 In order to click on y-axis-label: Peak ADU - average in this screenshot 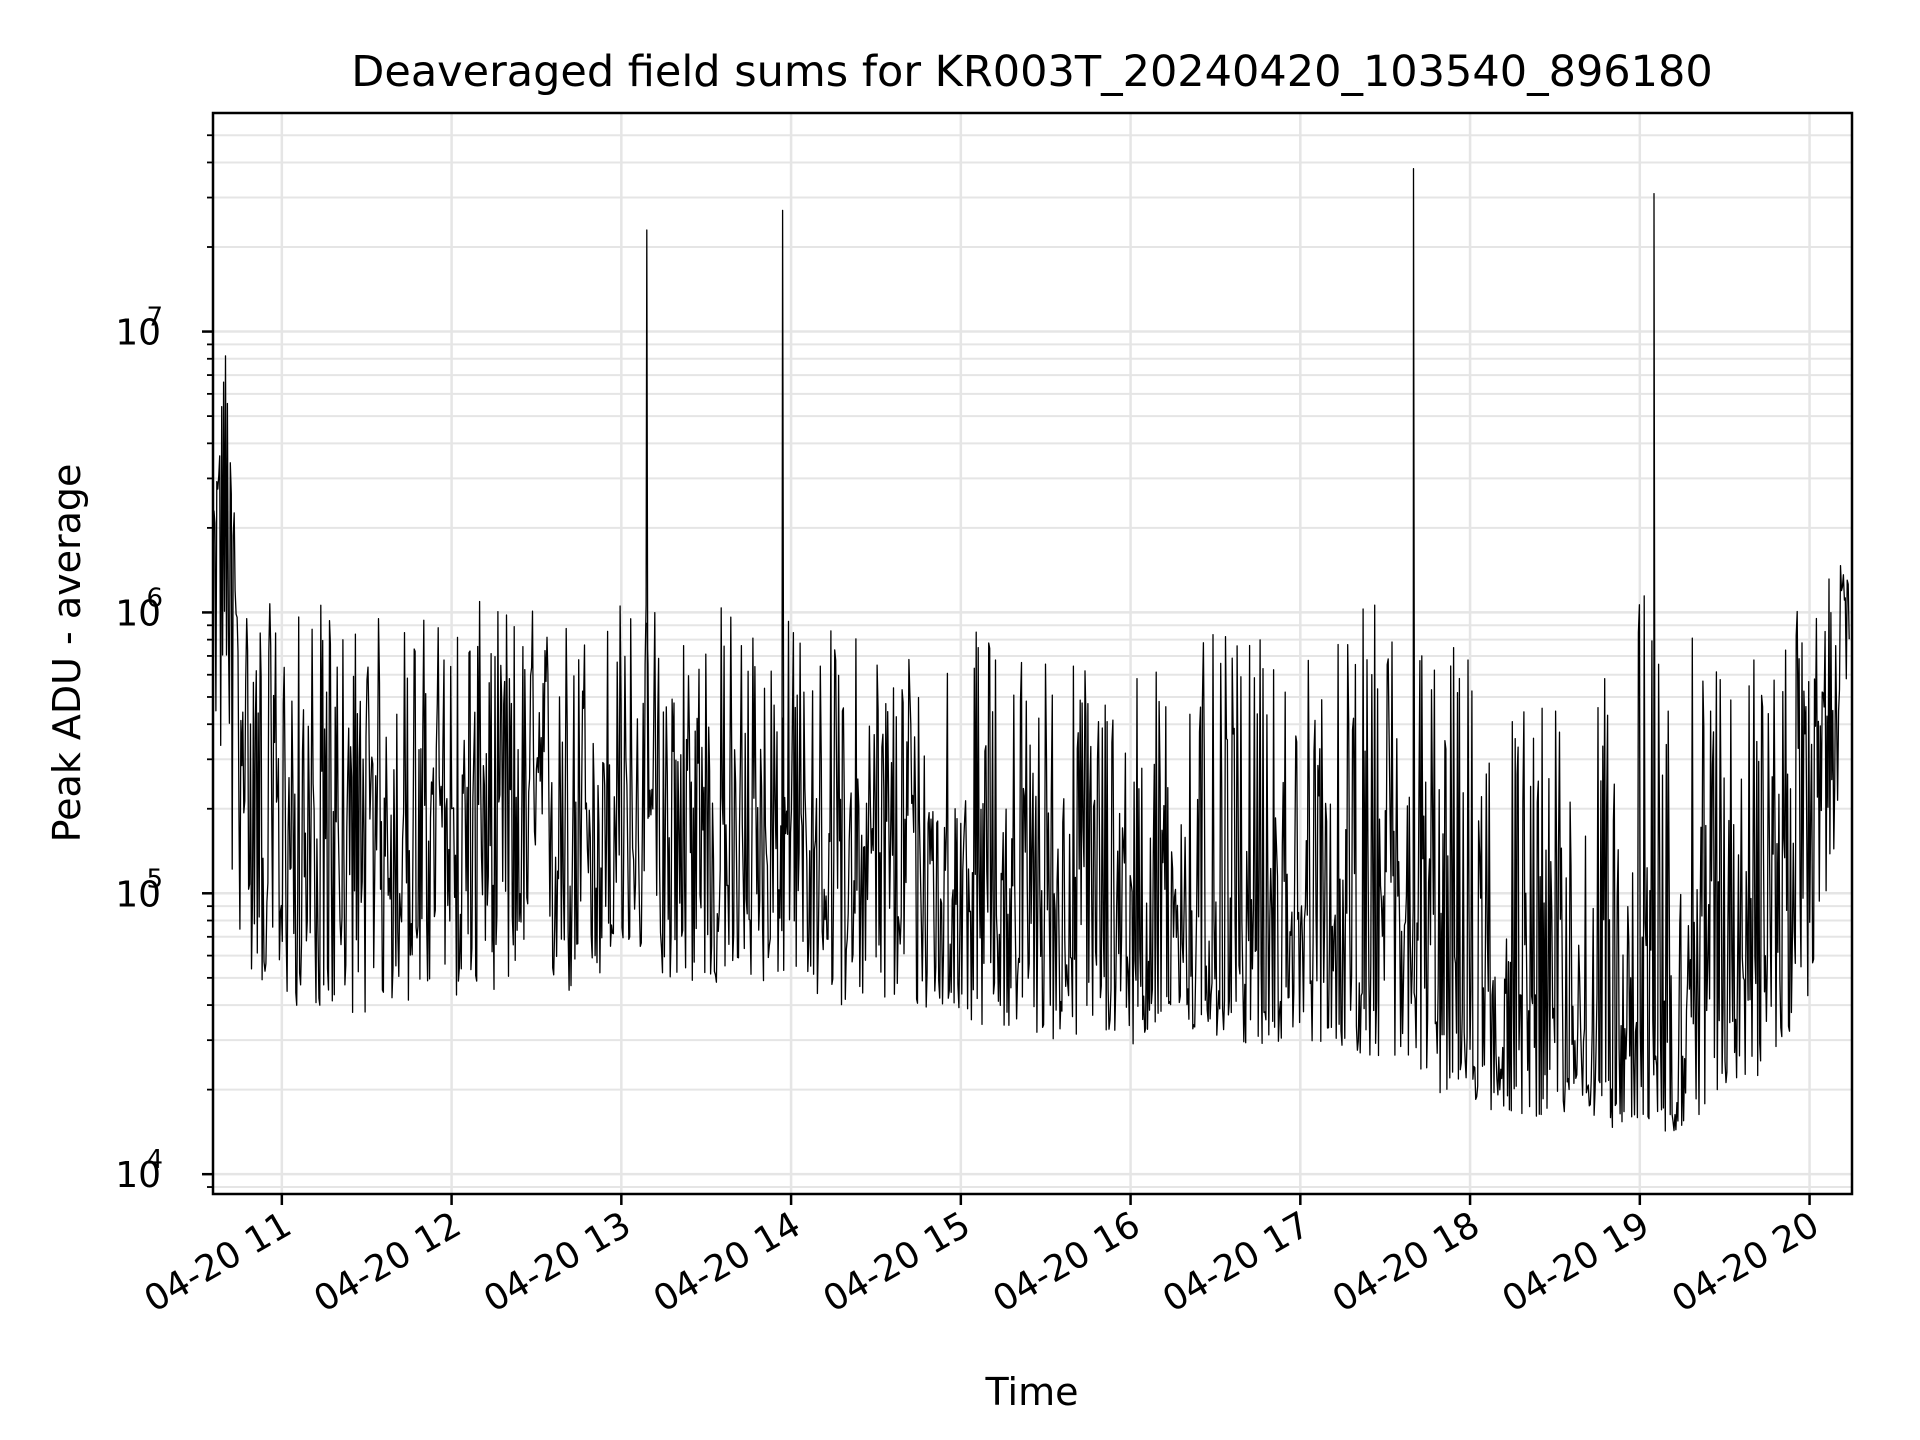, I will do `click(67, 653)`.